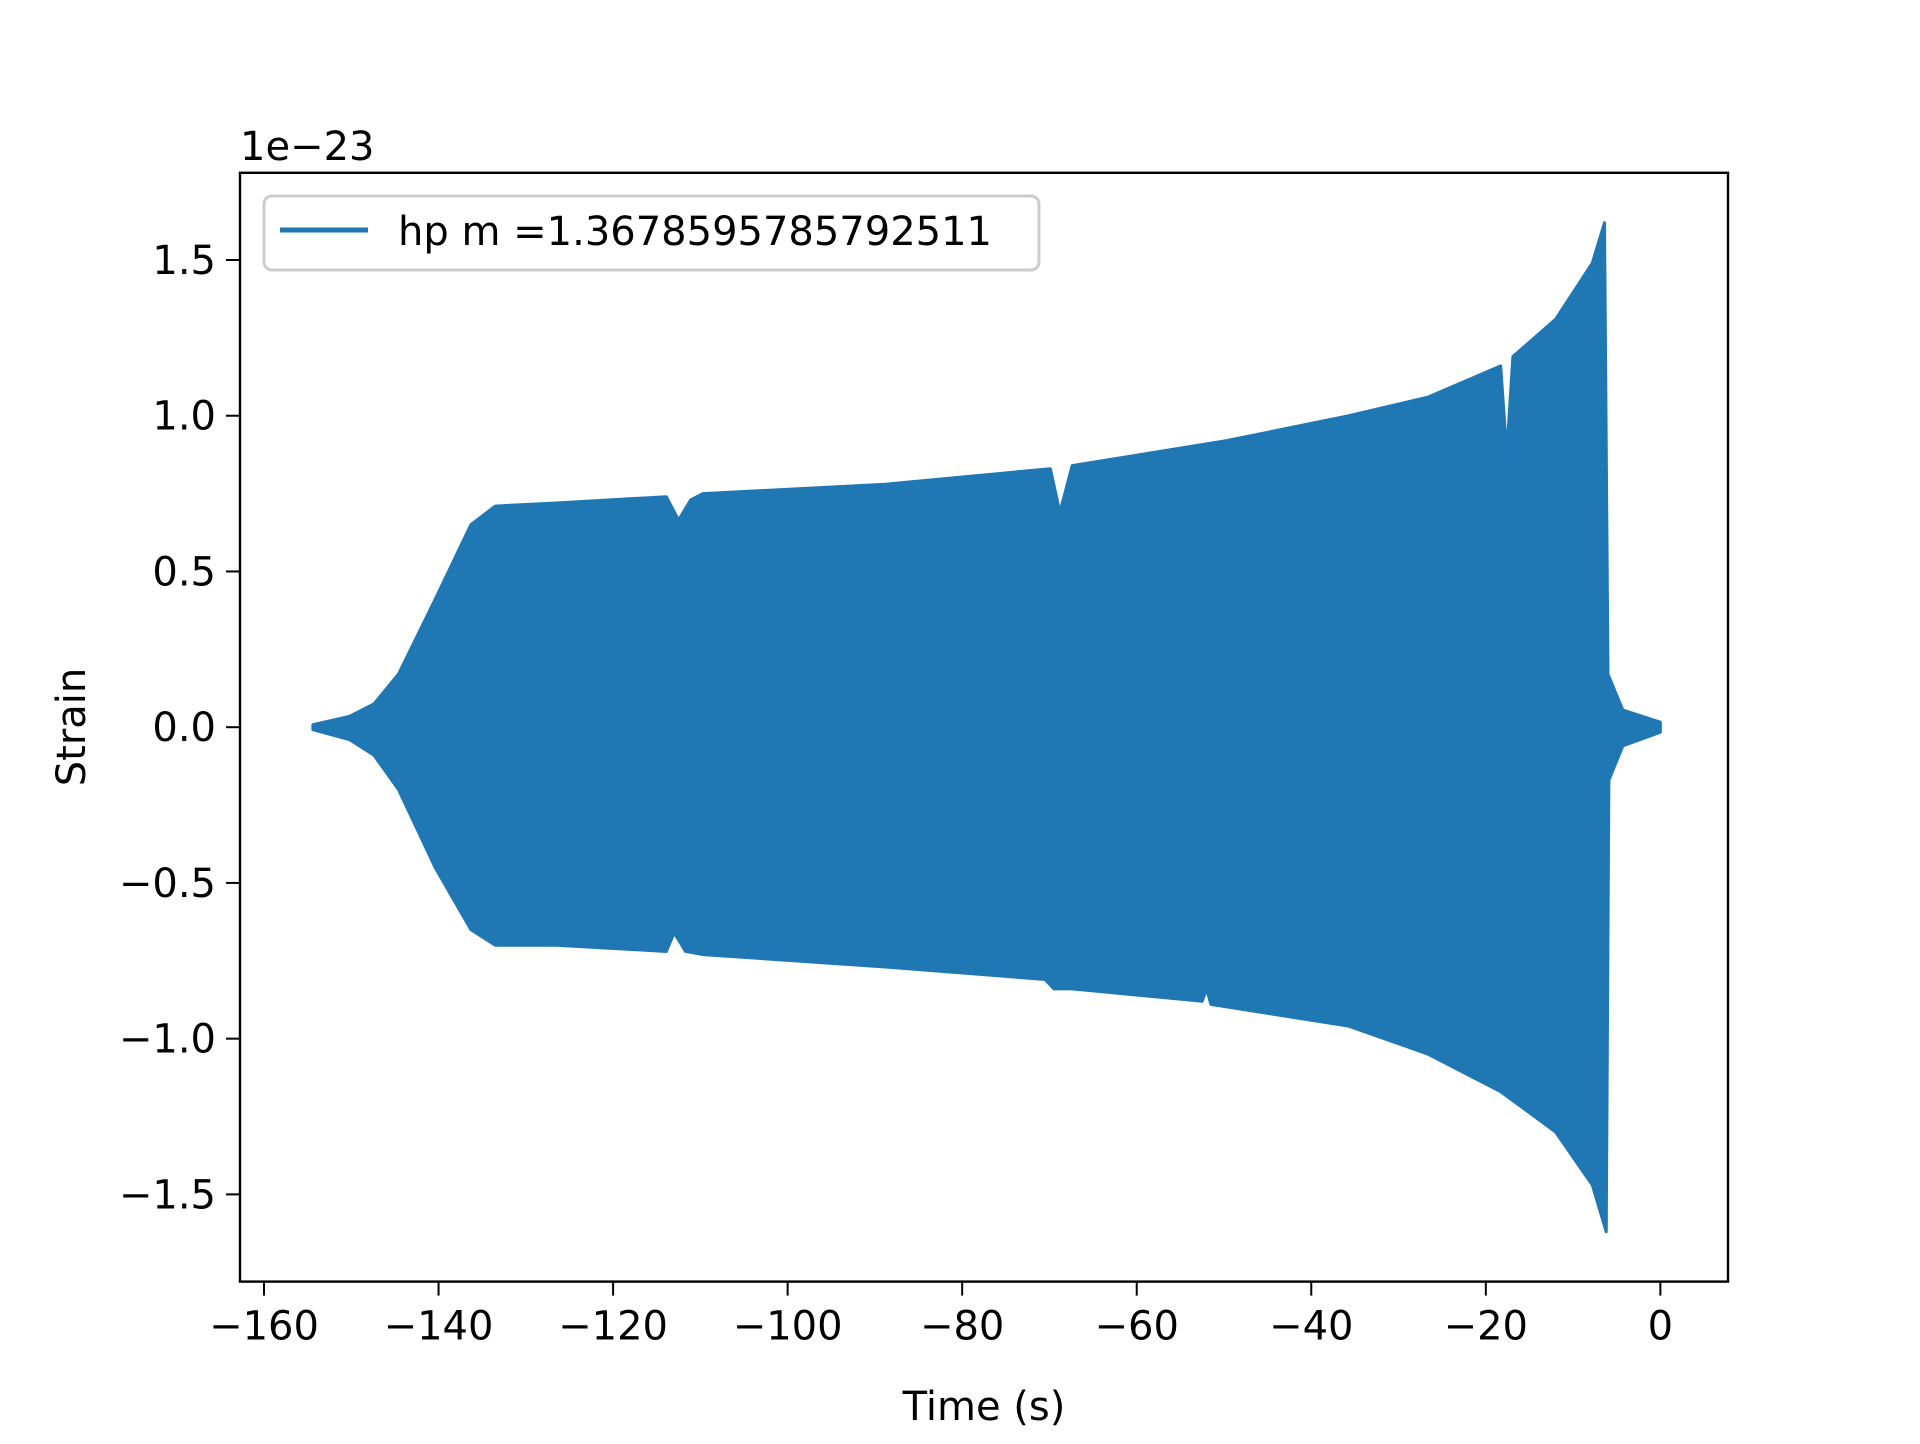 The width and height of the screenshot is (1920, 1444). What do you see at coordinates (167, 884) in the screenshot?
I see `y-tick-label: −0.5` at bounding box center [167, 884].